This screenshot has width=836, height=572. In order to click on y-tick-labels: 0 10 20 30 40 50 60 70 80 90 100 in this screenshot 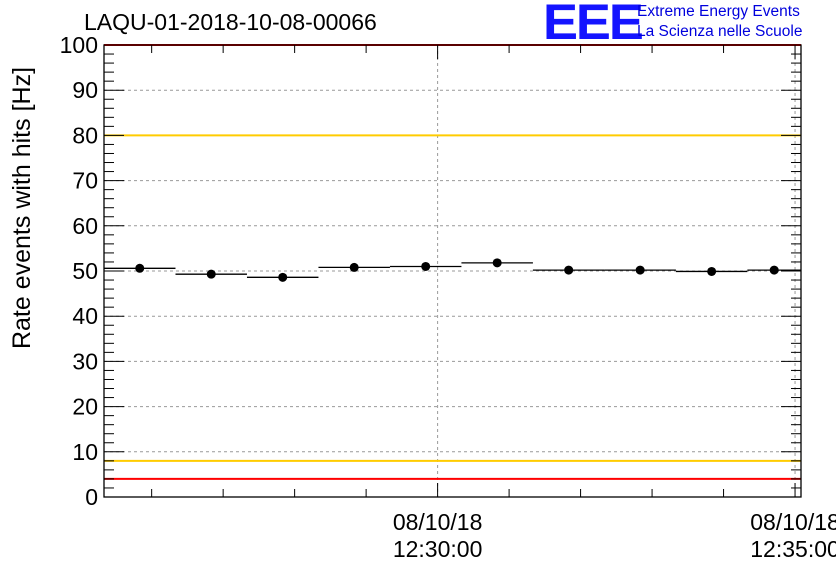, I will do `click(79, 271)`.